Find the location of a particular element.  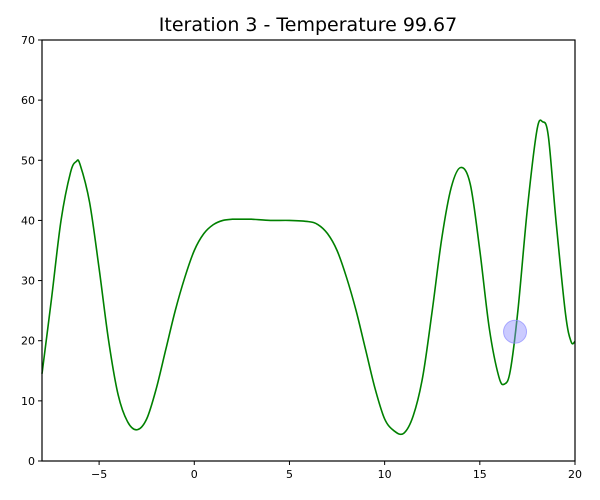

y-tick-label: 10 is located at coordinates (28, 401).